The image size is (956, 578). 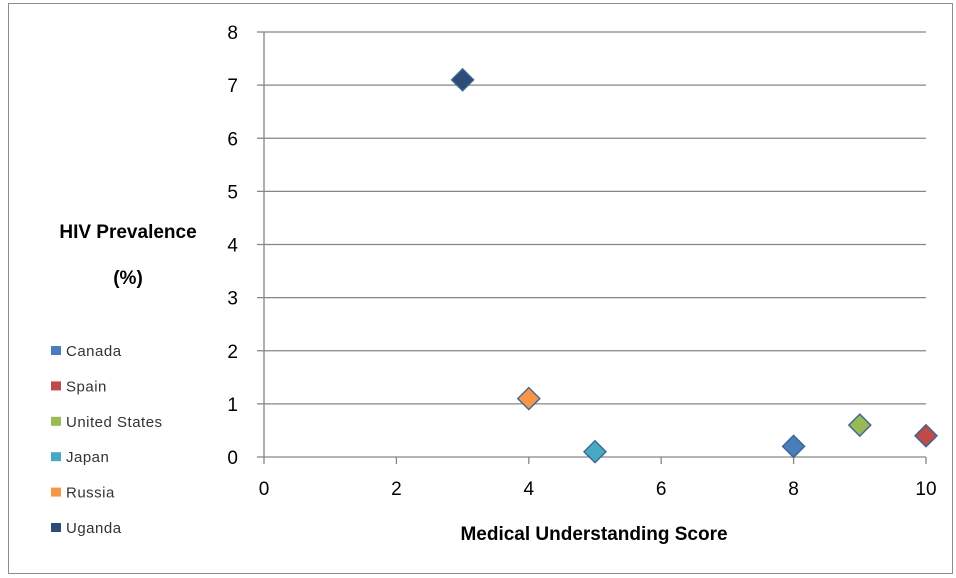 I want to click on y-tick-label: 3, so click(x=232, y=299).